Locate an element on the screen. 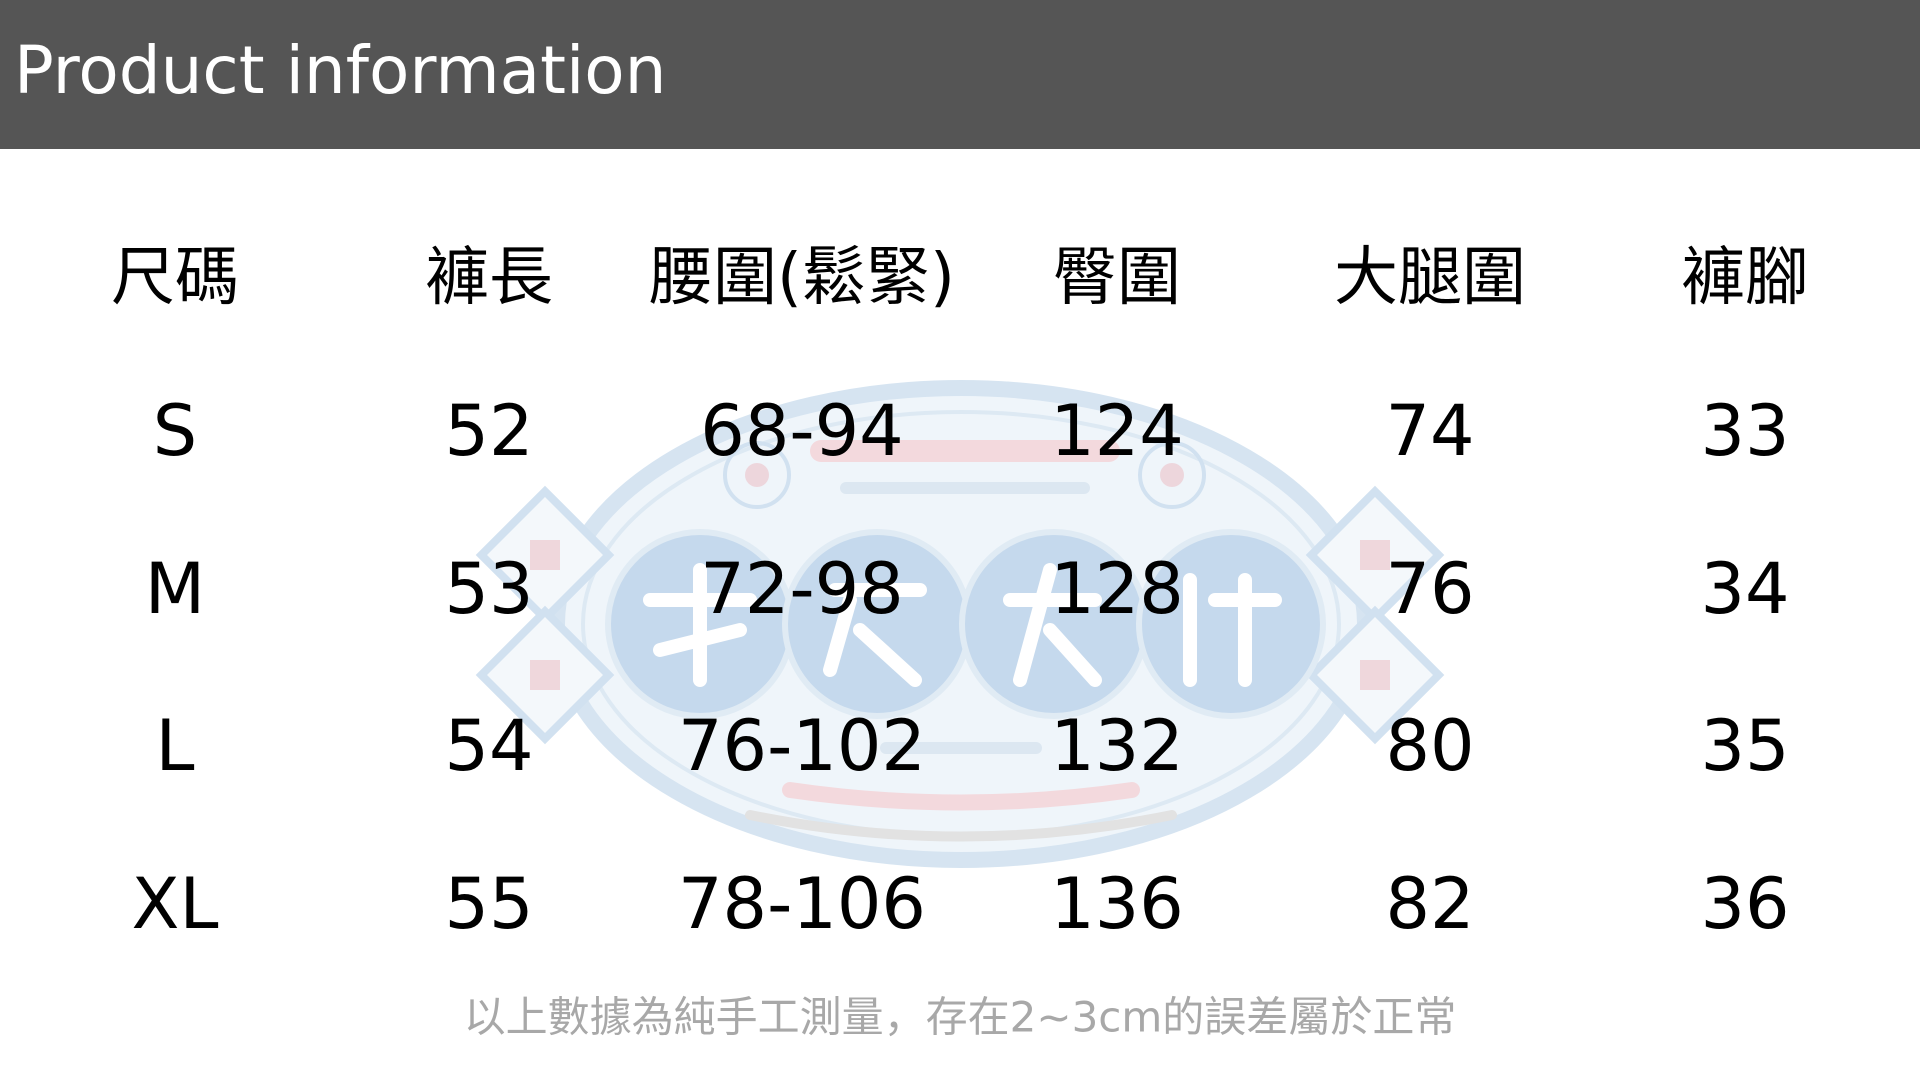  cell-waist: 72-98 is located at coordinates (802, 589).